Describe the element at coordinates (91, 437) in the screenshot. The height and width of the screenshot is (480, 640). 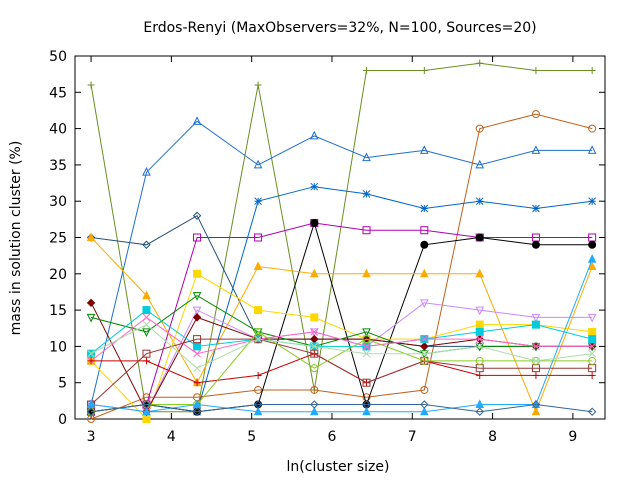
I see `x-tick-label: 3` at that location.